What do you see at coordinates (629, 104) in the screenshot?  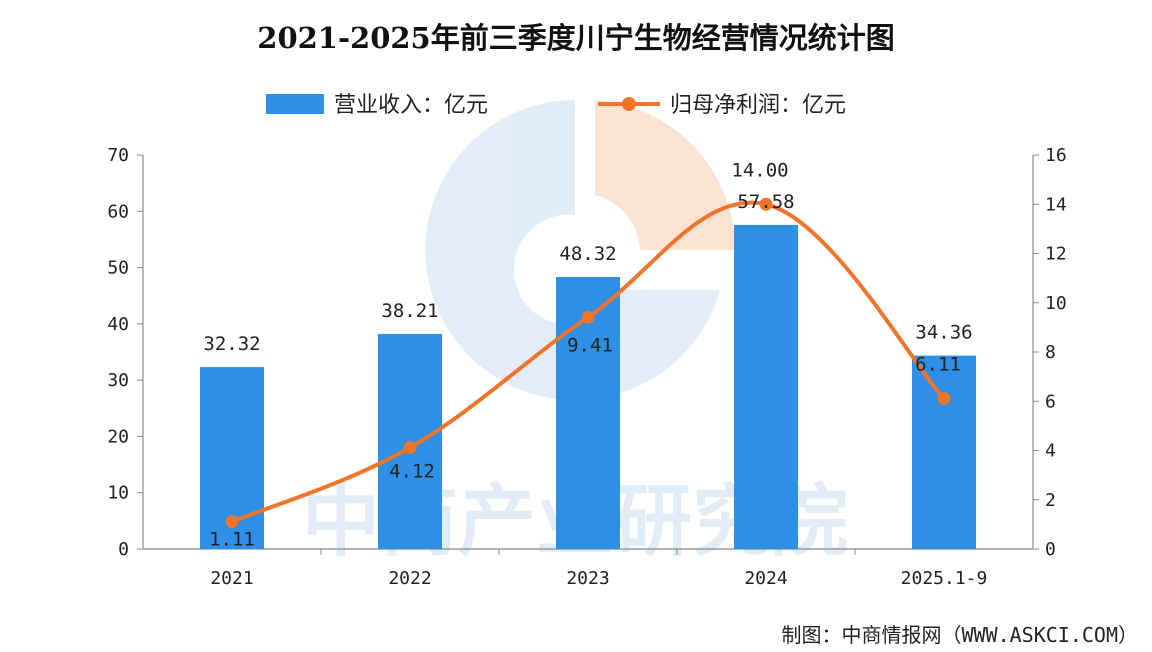 I see `legend-line-marker` at bounding box center [629, 104].